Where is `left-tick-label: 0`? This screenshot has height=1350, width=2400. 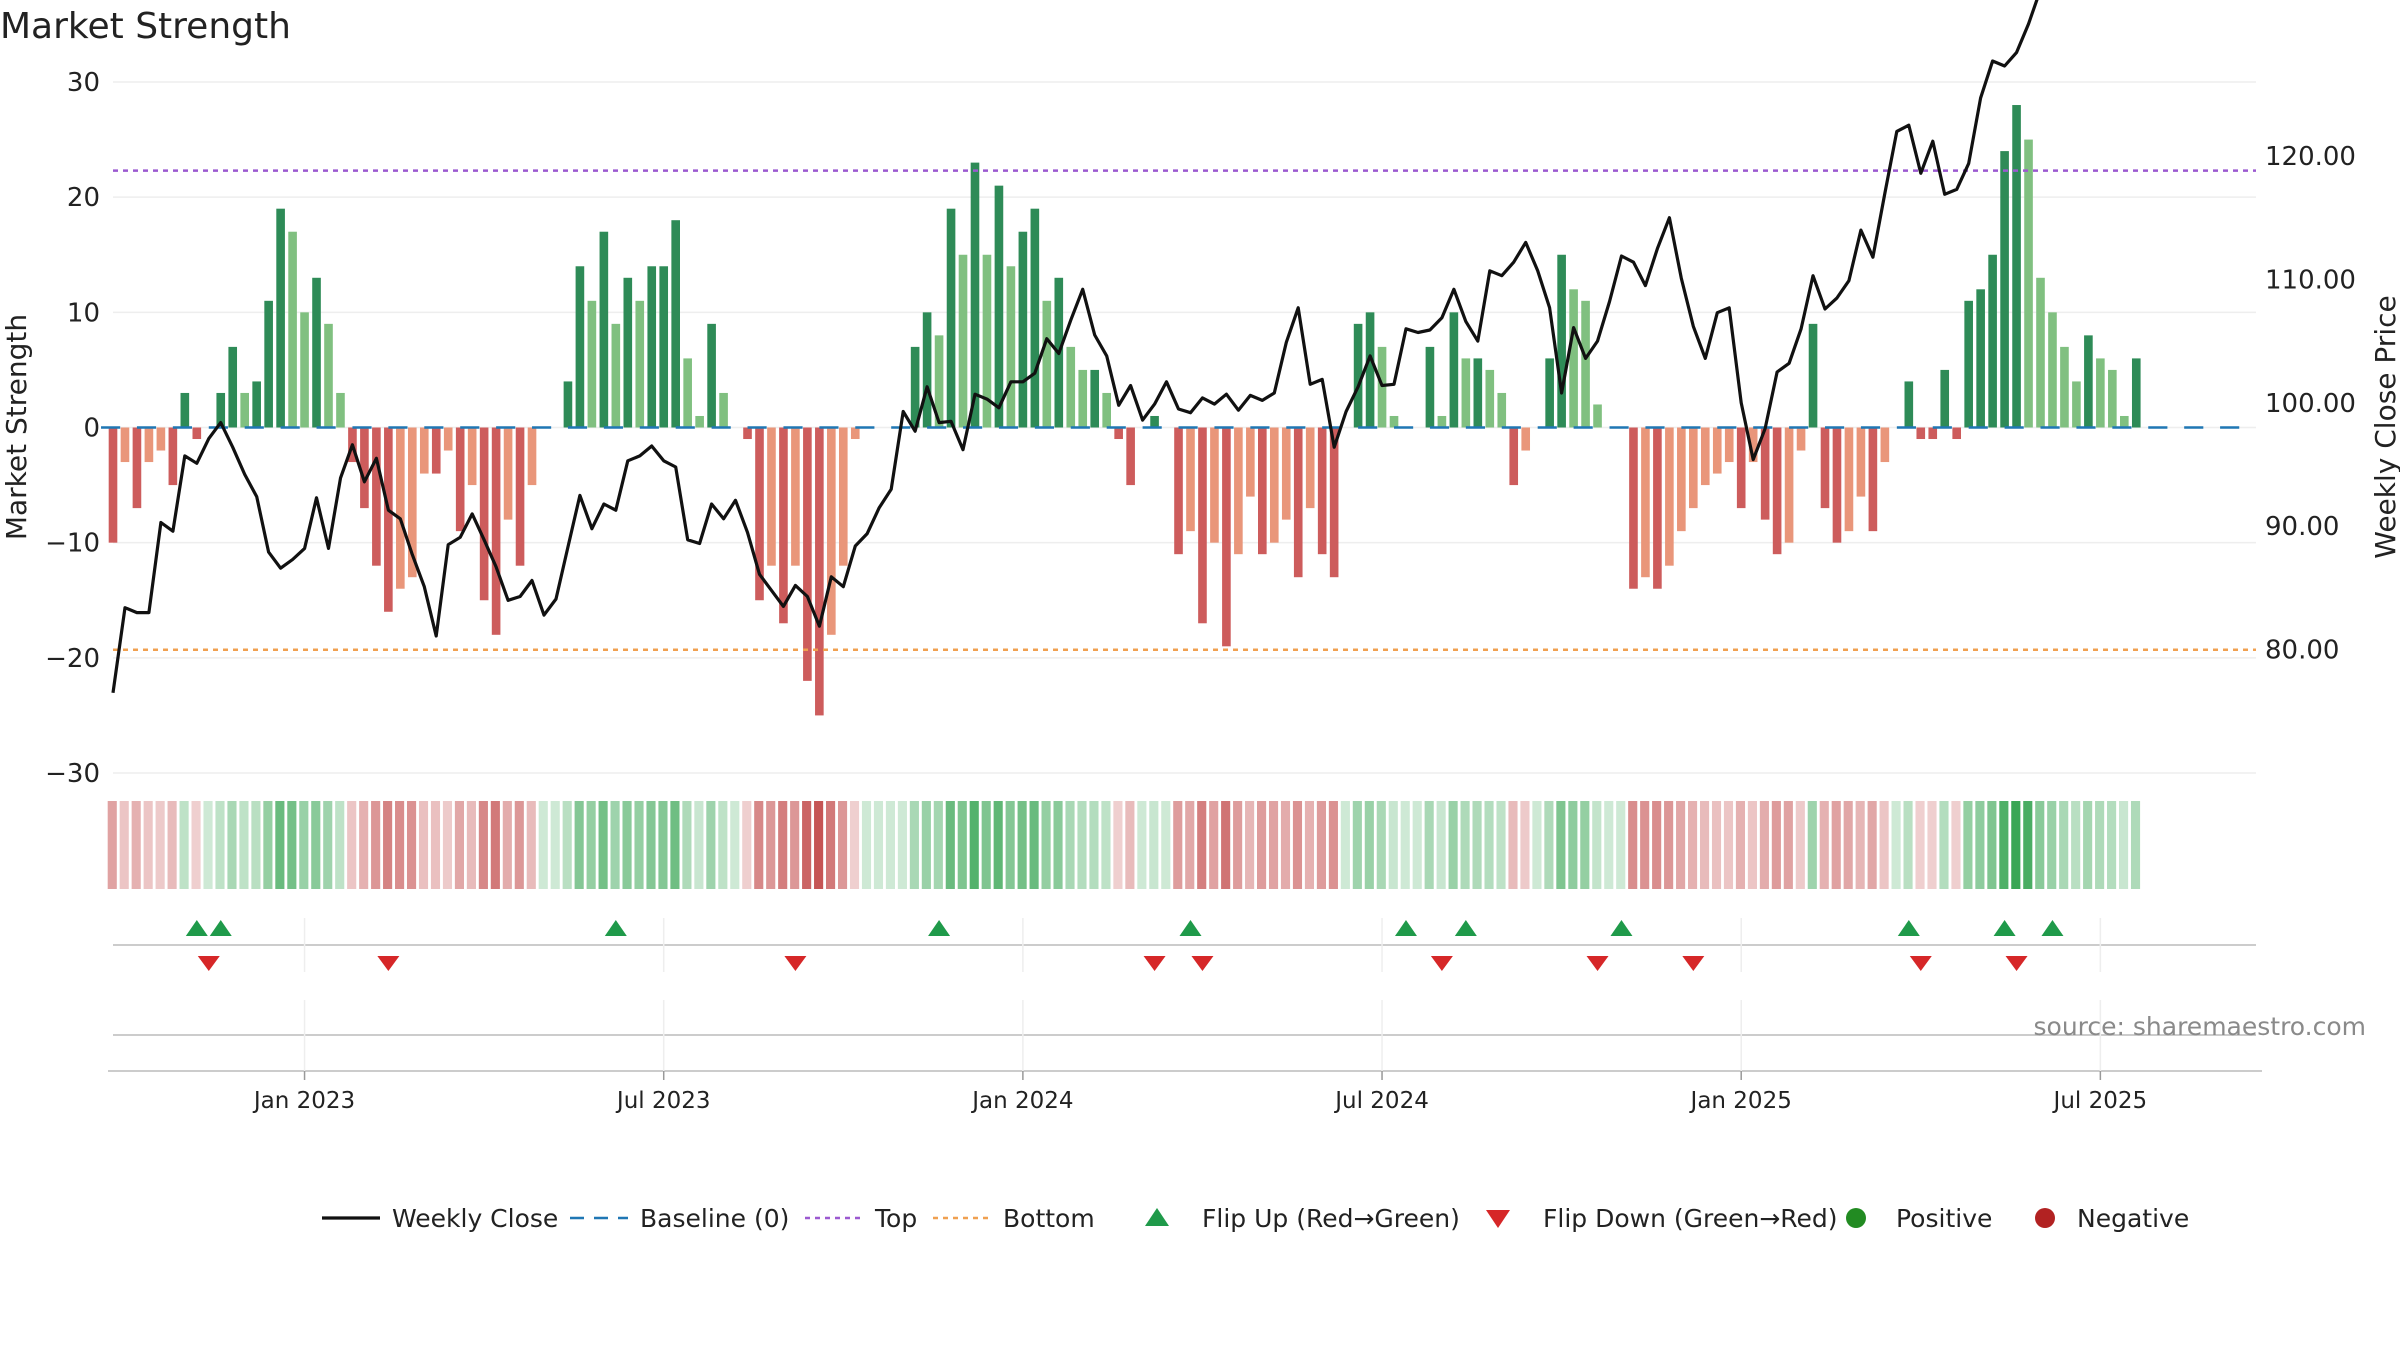
left-tick-label: 0 is located at coordinates (91, 429).